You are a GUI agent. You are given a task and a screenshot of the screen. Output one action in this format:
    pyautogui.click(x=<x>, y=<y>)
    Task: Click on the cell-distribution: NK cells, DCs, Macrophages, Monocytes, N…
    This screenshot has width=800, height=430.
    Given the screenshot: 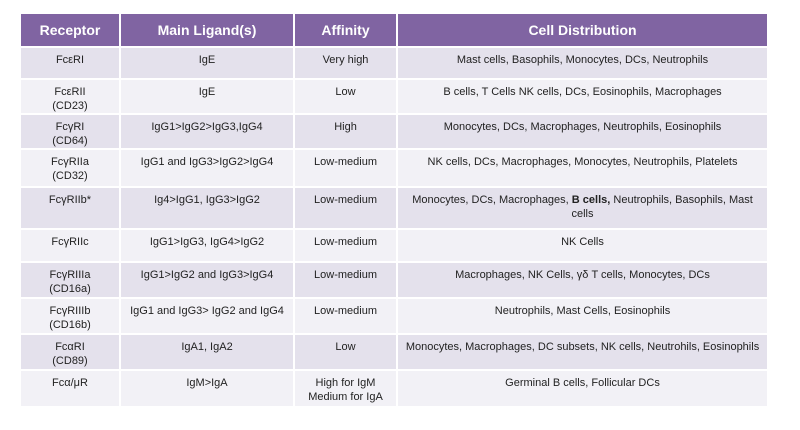 What is the action you would take?
    pyautogui.click(x=582, y=168)
    